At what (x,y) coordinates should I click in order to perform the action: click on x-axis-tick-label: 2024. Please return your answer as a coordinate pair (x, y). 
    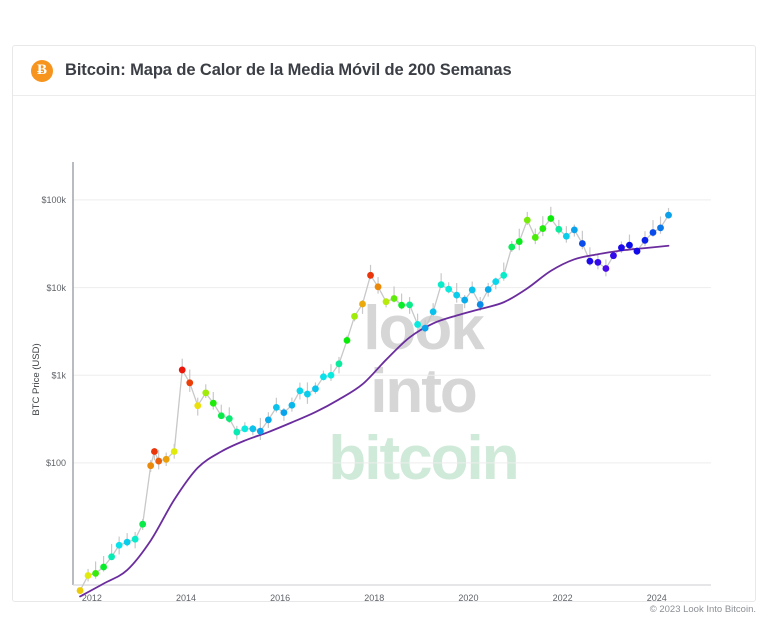
    Looking at the image, I should click on (657, 598).